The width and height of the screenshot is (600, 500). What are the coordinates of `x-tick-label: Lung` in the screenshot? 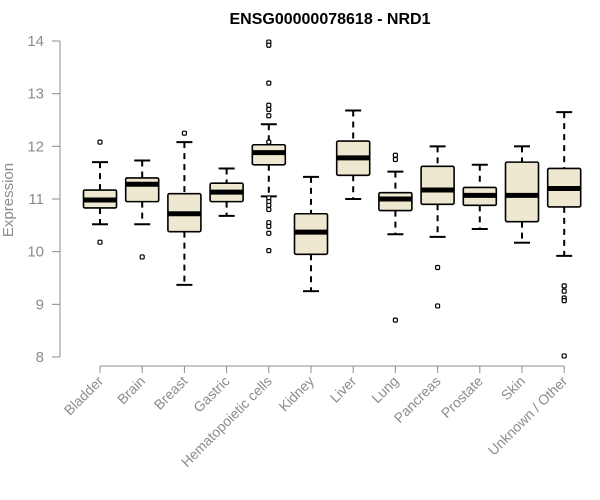 It's located at (384, 389).